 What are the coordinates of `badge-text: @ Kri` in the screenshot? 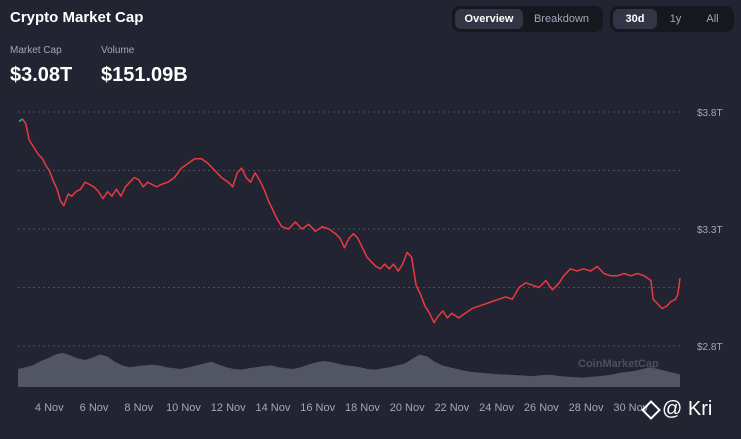 It's located at (687, 409).